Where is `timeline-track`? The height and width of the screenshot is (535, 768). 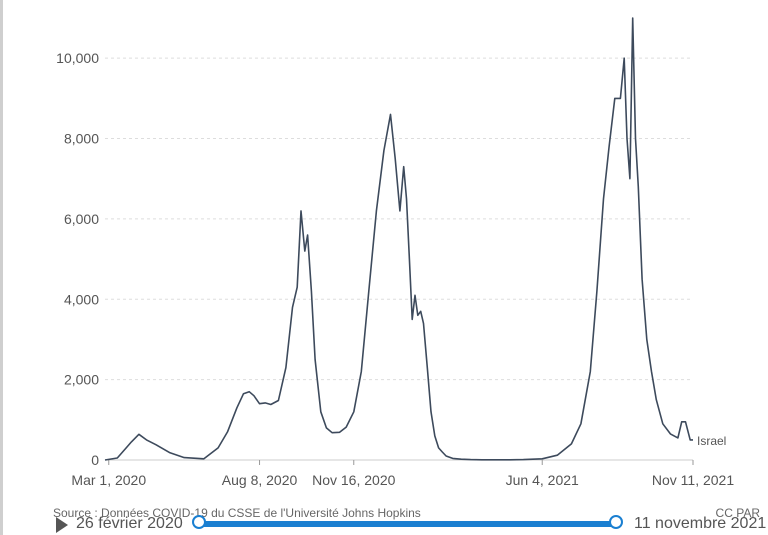
timeline-track is located at coordinates (408, 524).